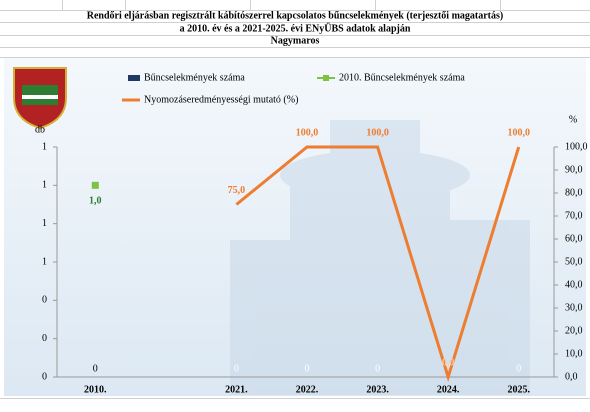  What do you see at coordinates (236, 389) in the screenshot?
I see `x-tick-label: 2021.` at bounding box center [236, 389].